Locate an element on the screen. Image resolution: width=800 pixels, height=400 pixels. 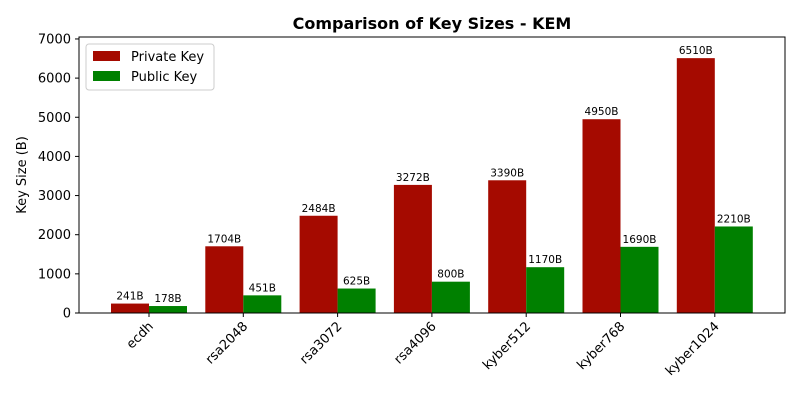
public-key-data-label: 1690B is located at coordinates (640, 240).